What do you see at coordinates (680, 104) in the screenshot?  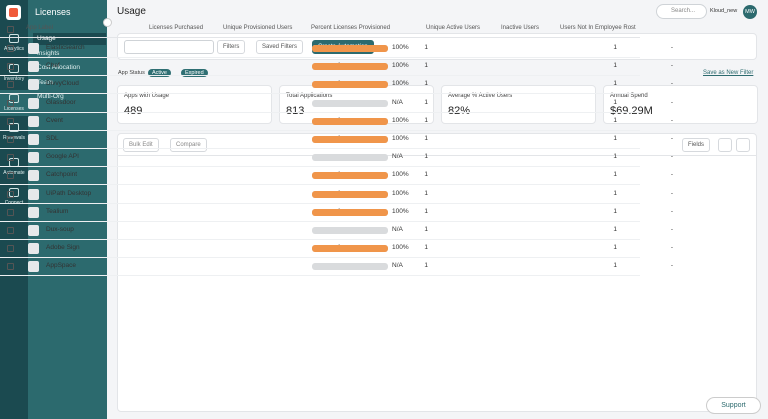 I see `stat-card: Annual Spend $69.29M` at bounding box center [680, 104].